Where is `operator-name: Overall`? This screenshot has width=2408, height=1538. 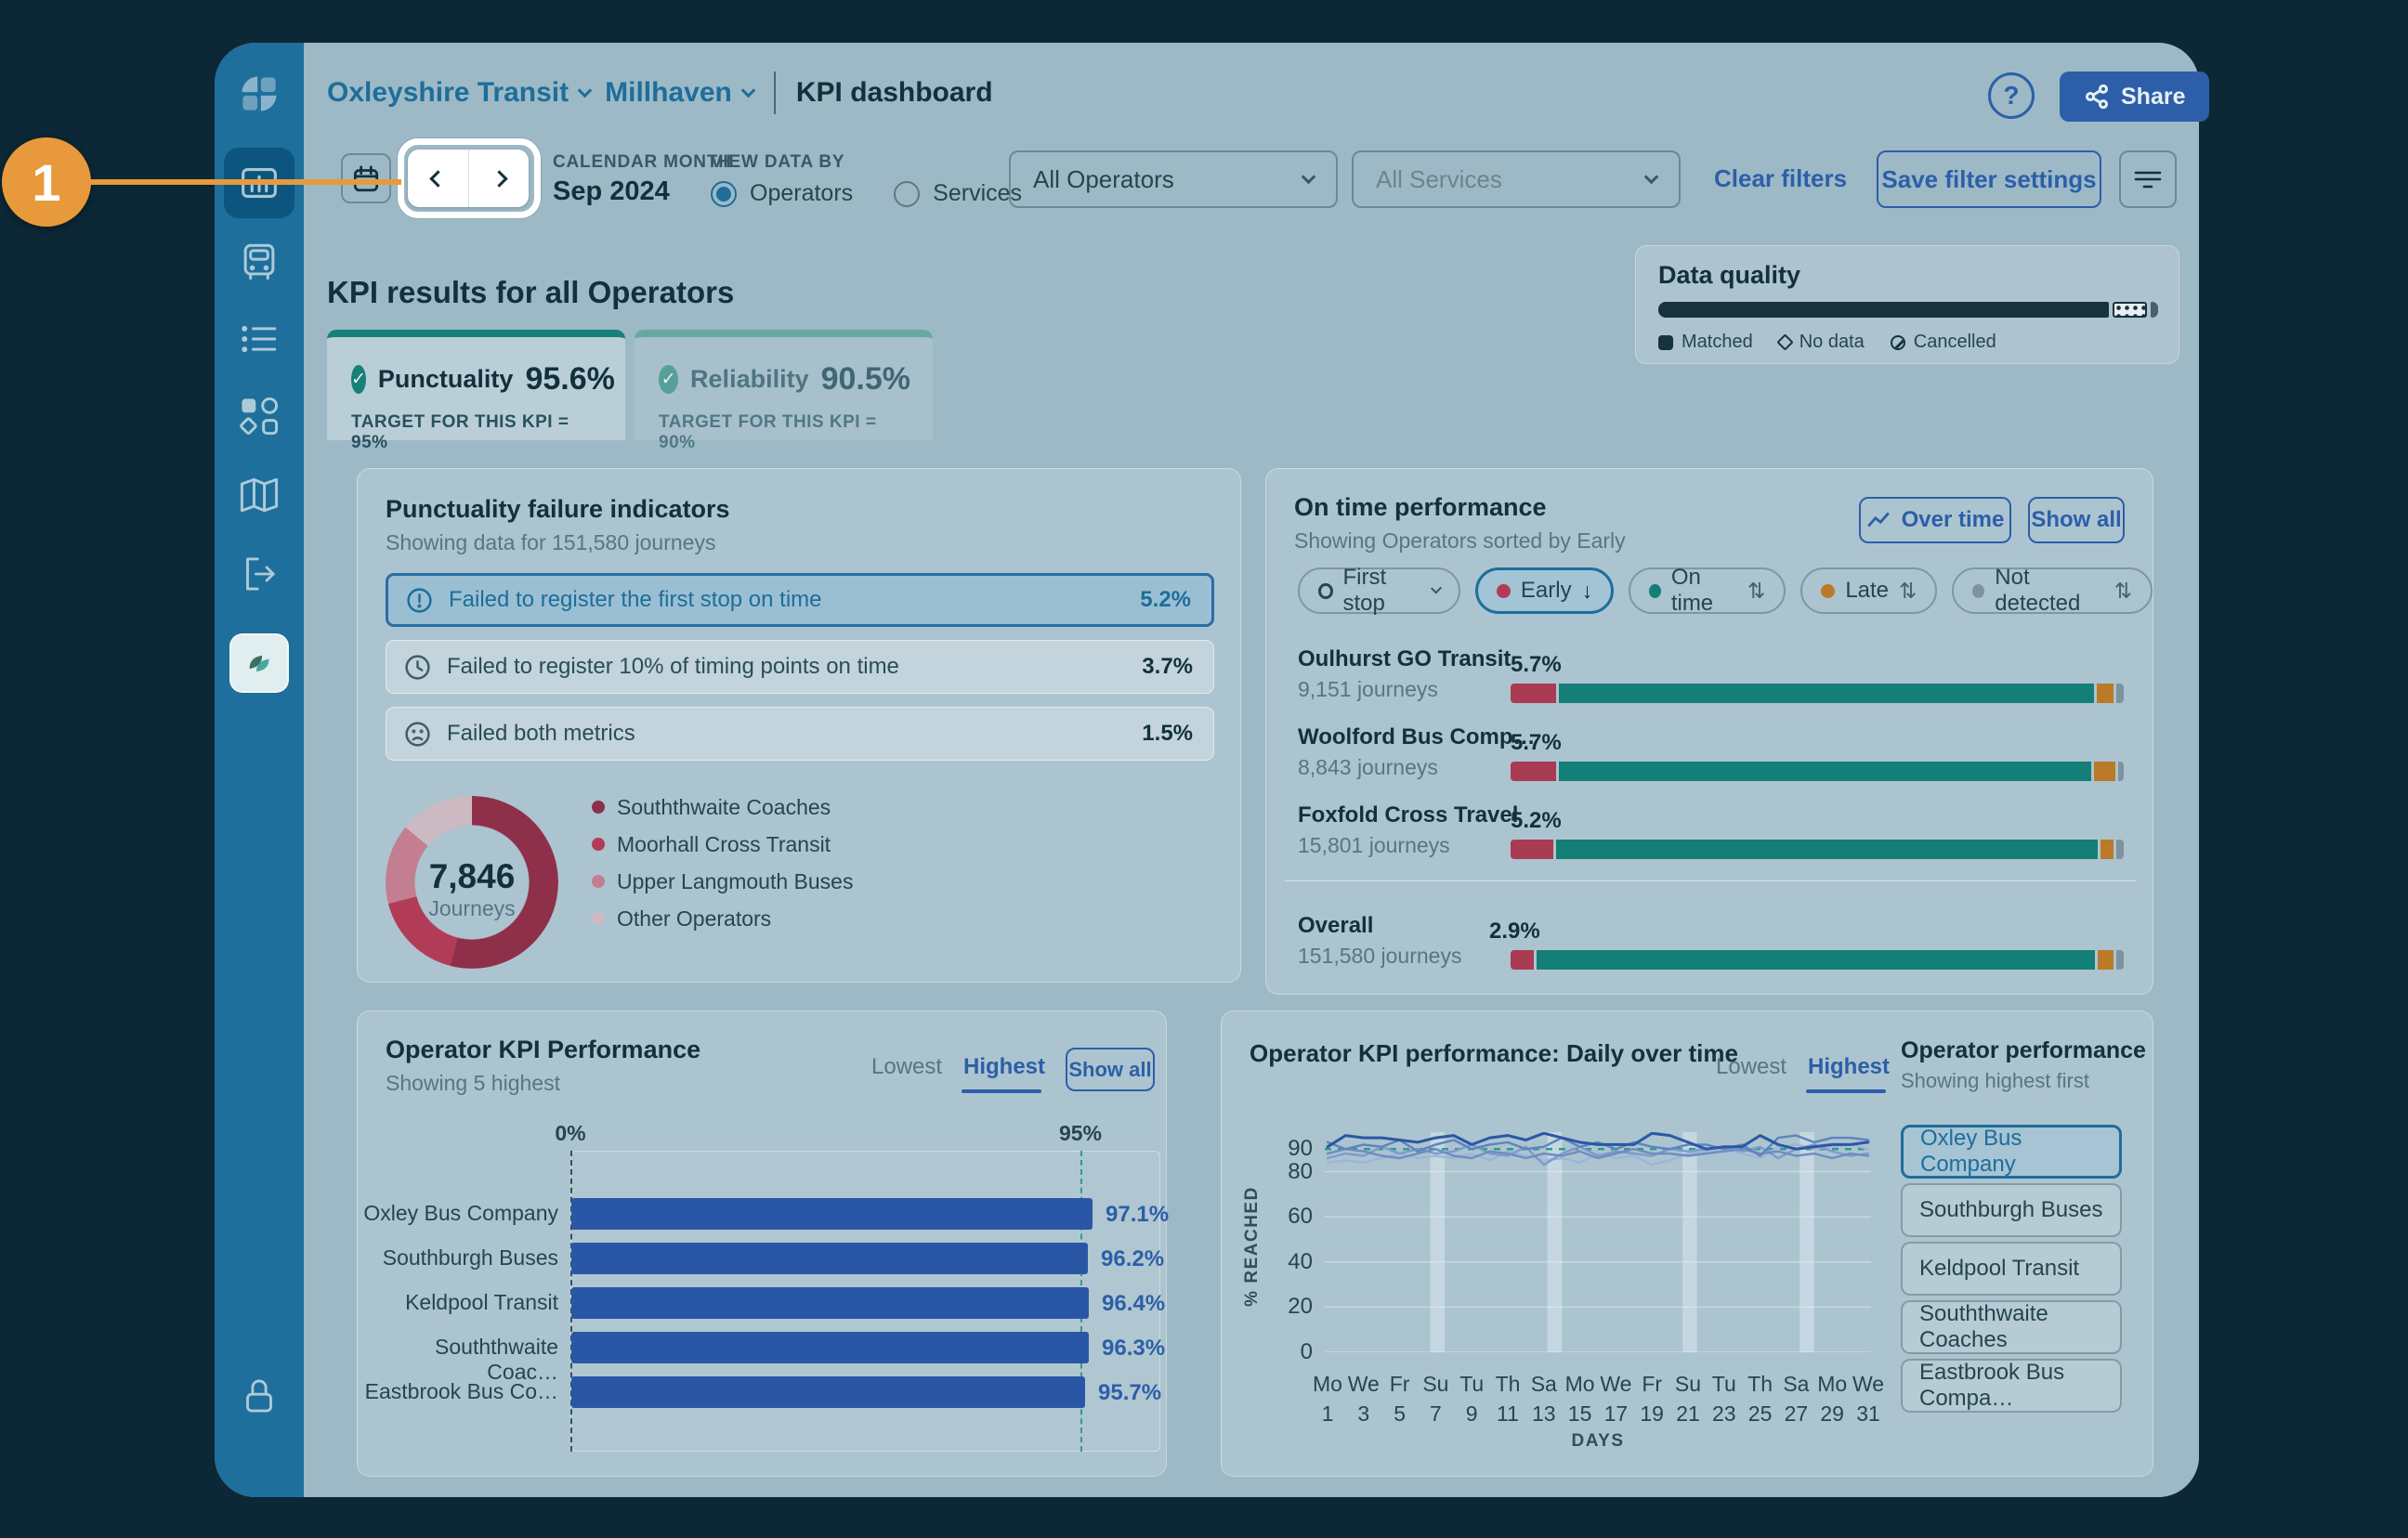
operator-name: Overall is located at coordinates (1336, 925).